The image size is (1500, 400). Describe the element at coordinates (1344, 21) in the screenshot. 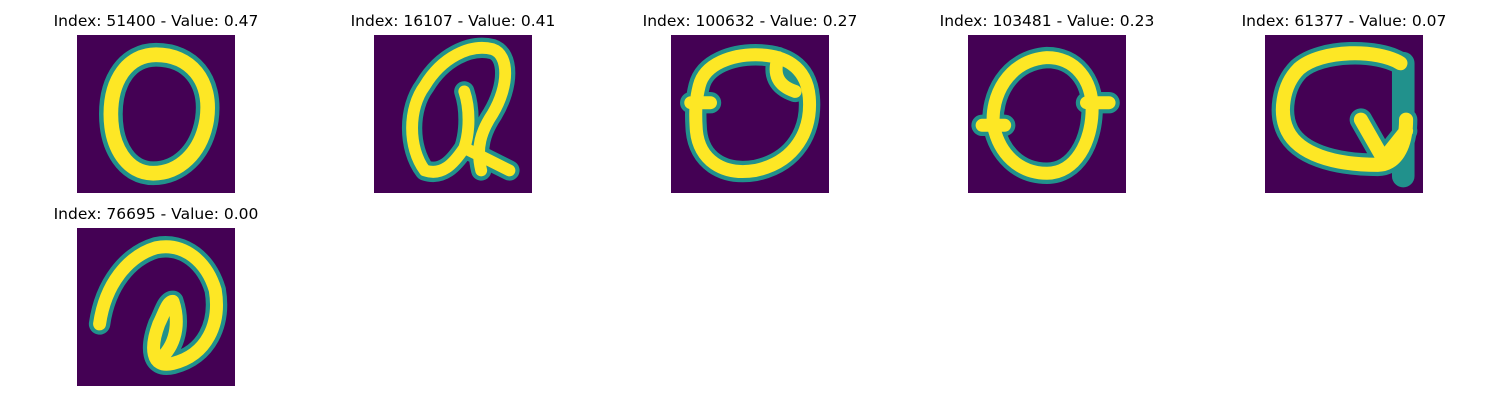

I see `sample-title: Index: 61377 - Value: 0.07` at that location.